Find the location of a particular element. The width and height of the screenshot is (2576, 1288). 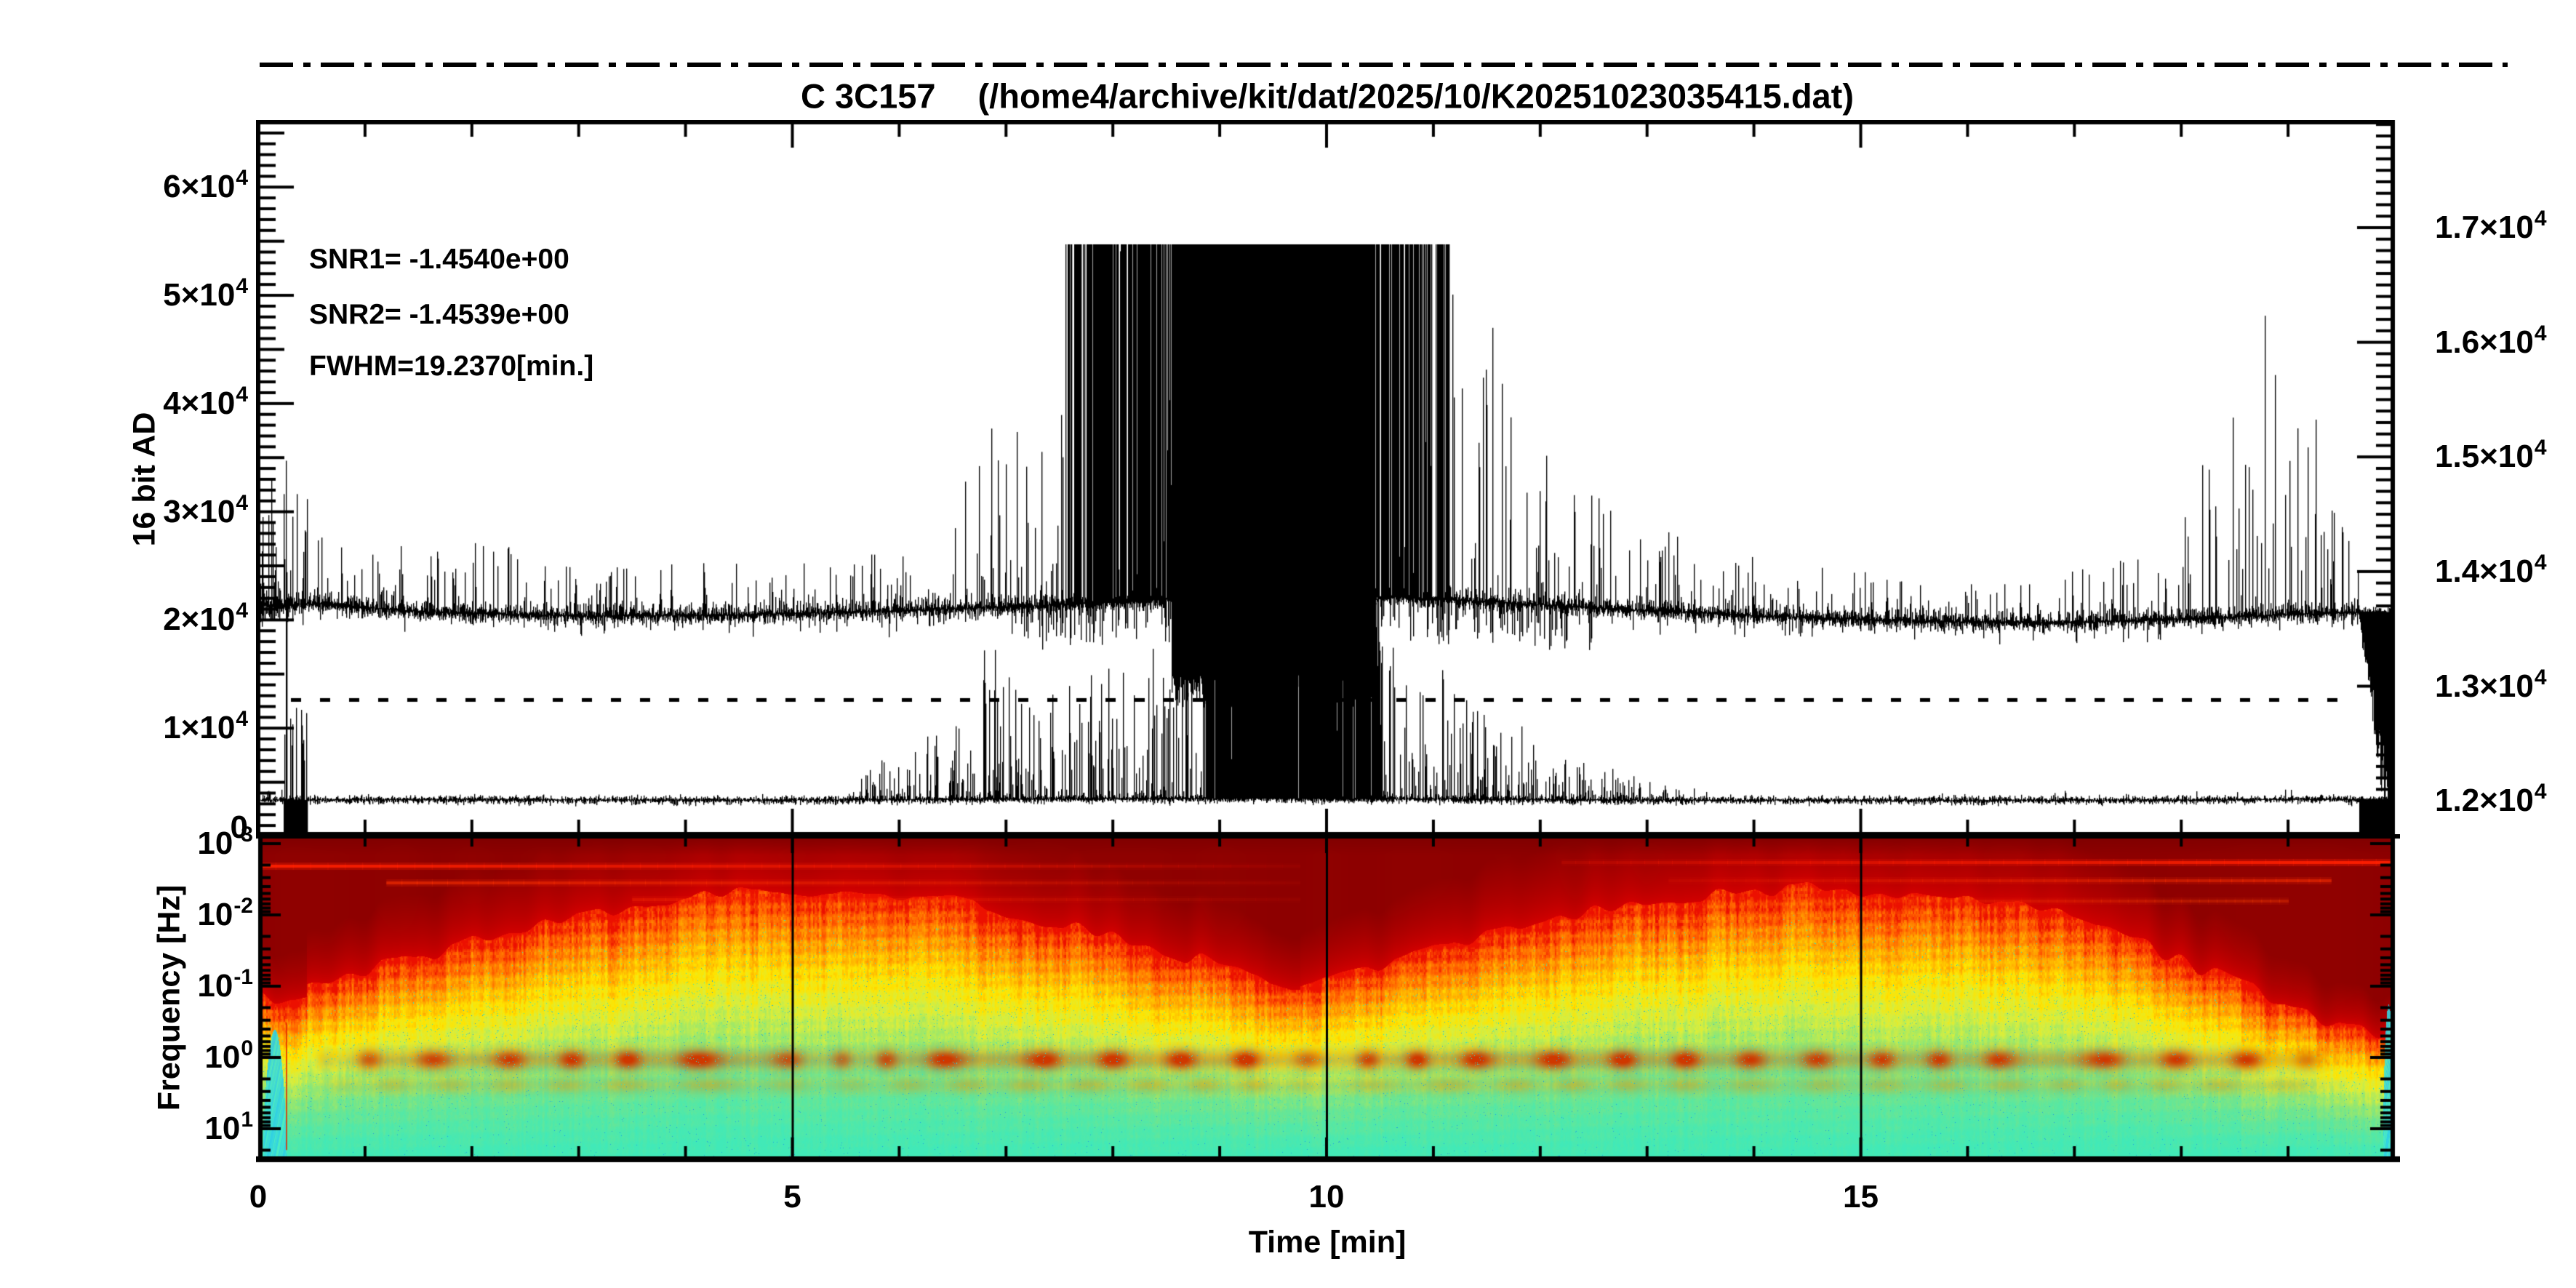

y-tick-frequency: 10¹ is located at coordinates (228, 1127).